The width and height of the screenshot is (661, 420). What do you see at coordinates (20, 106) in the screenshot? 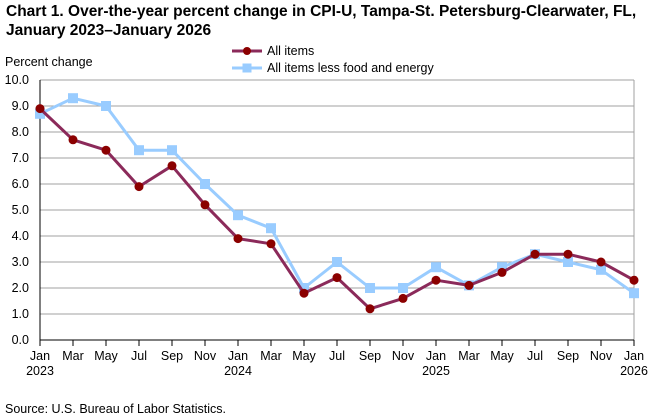
I see `y-tick-label: 9.0` at bounding box center [20, 106].